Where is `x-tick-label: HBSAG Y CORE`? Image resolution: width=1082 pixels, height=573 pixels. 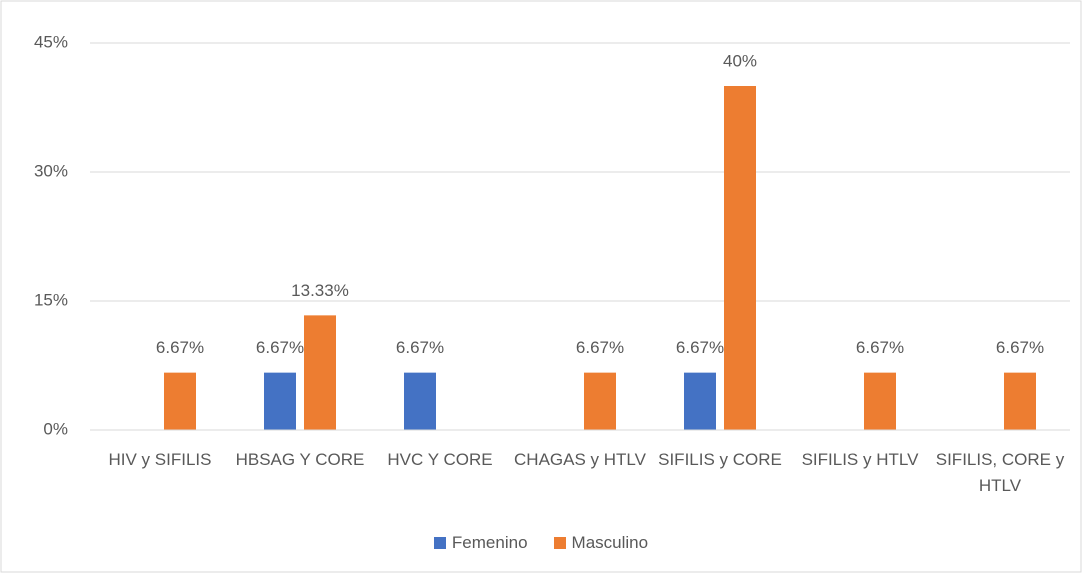
x-tick-label: HBSAG Y CORE is located at coordinates (300, 459).